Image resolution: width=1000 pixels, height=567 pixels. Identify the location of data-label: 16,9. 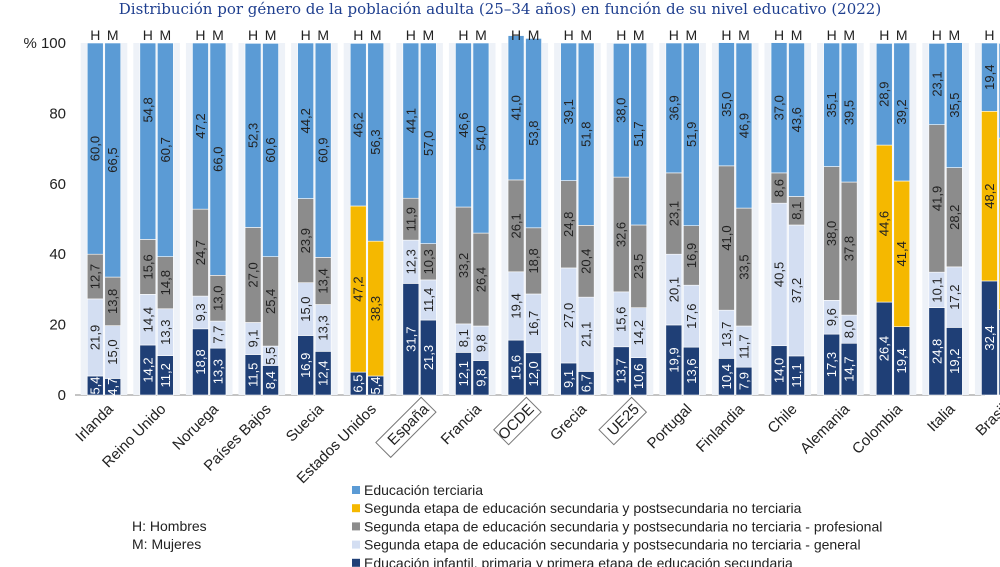
(691, 255).